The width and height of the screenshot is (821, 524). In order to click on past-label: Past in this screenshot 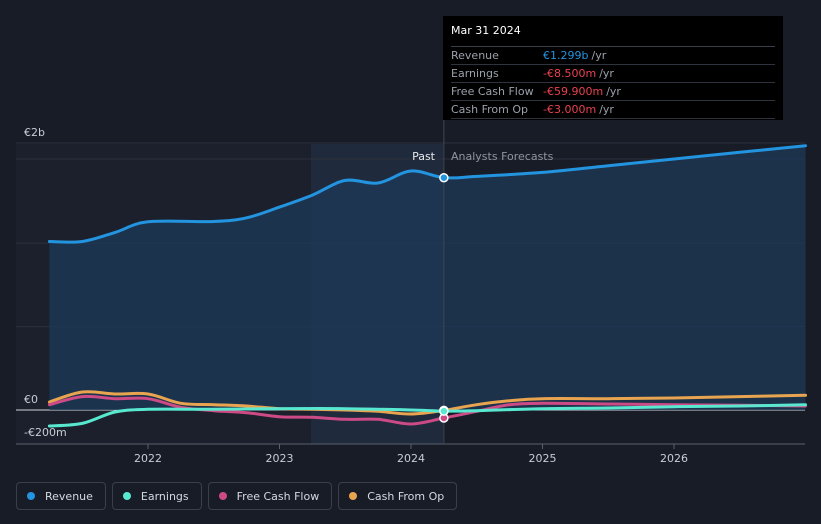, I will do `click(424, 156)`.